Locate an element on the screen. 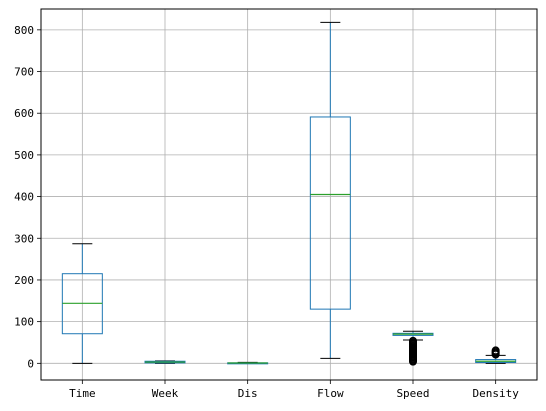  y-tick-label: 100 is located at coordinates (24, 322).